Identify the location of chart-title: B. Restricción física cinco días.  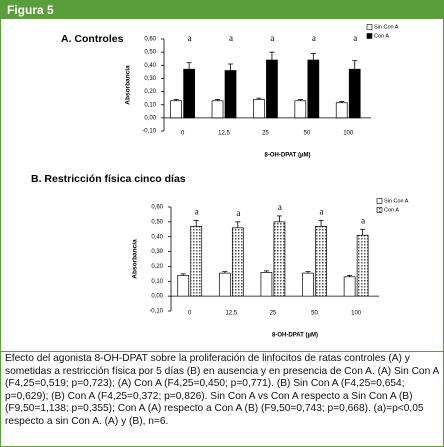
(108, 179).